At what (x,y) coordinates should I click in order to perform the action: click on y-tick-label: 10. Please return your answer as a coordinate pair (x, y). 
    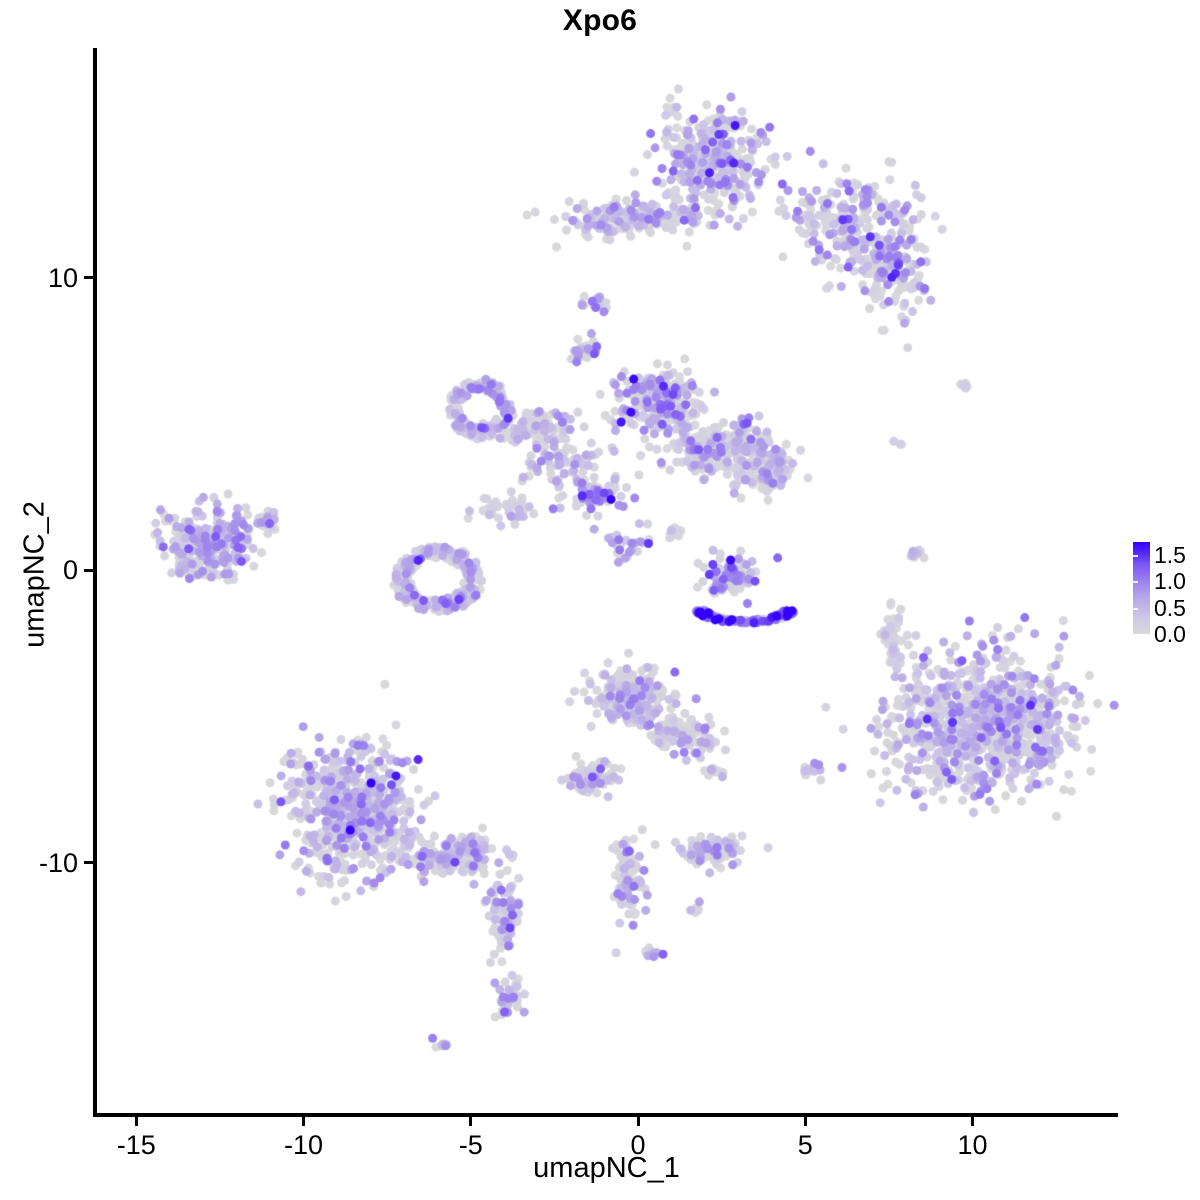
    Looking at the image, I should click on (62, 277).